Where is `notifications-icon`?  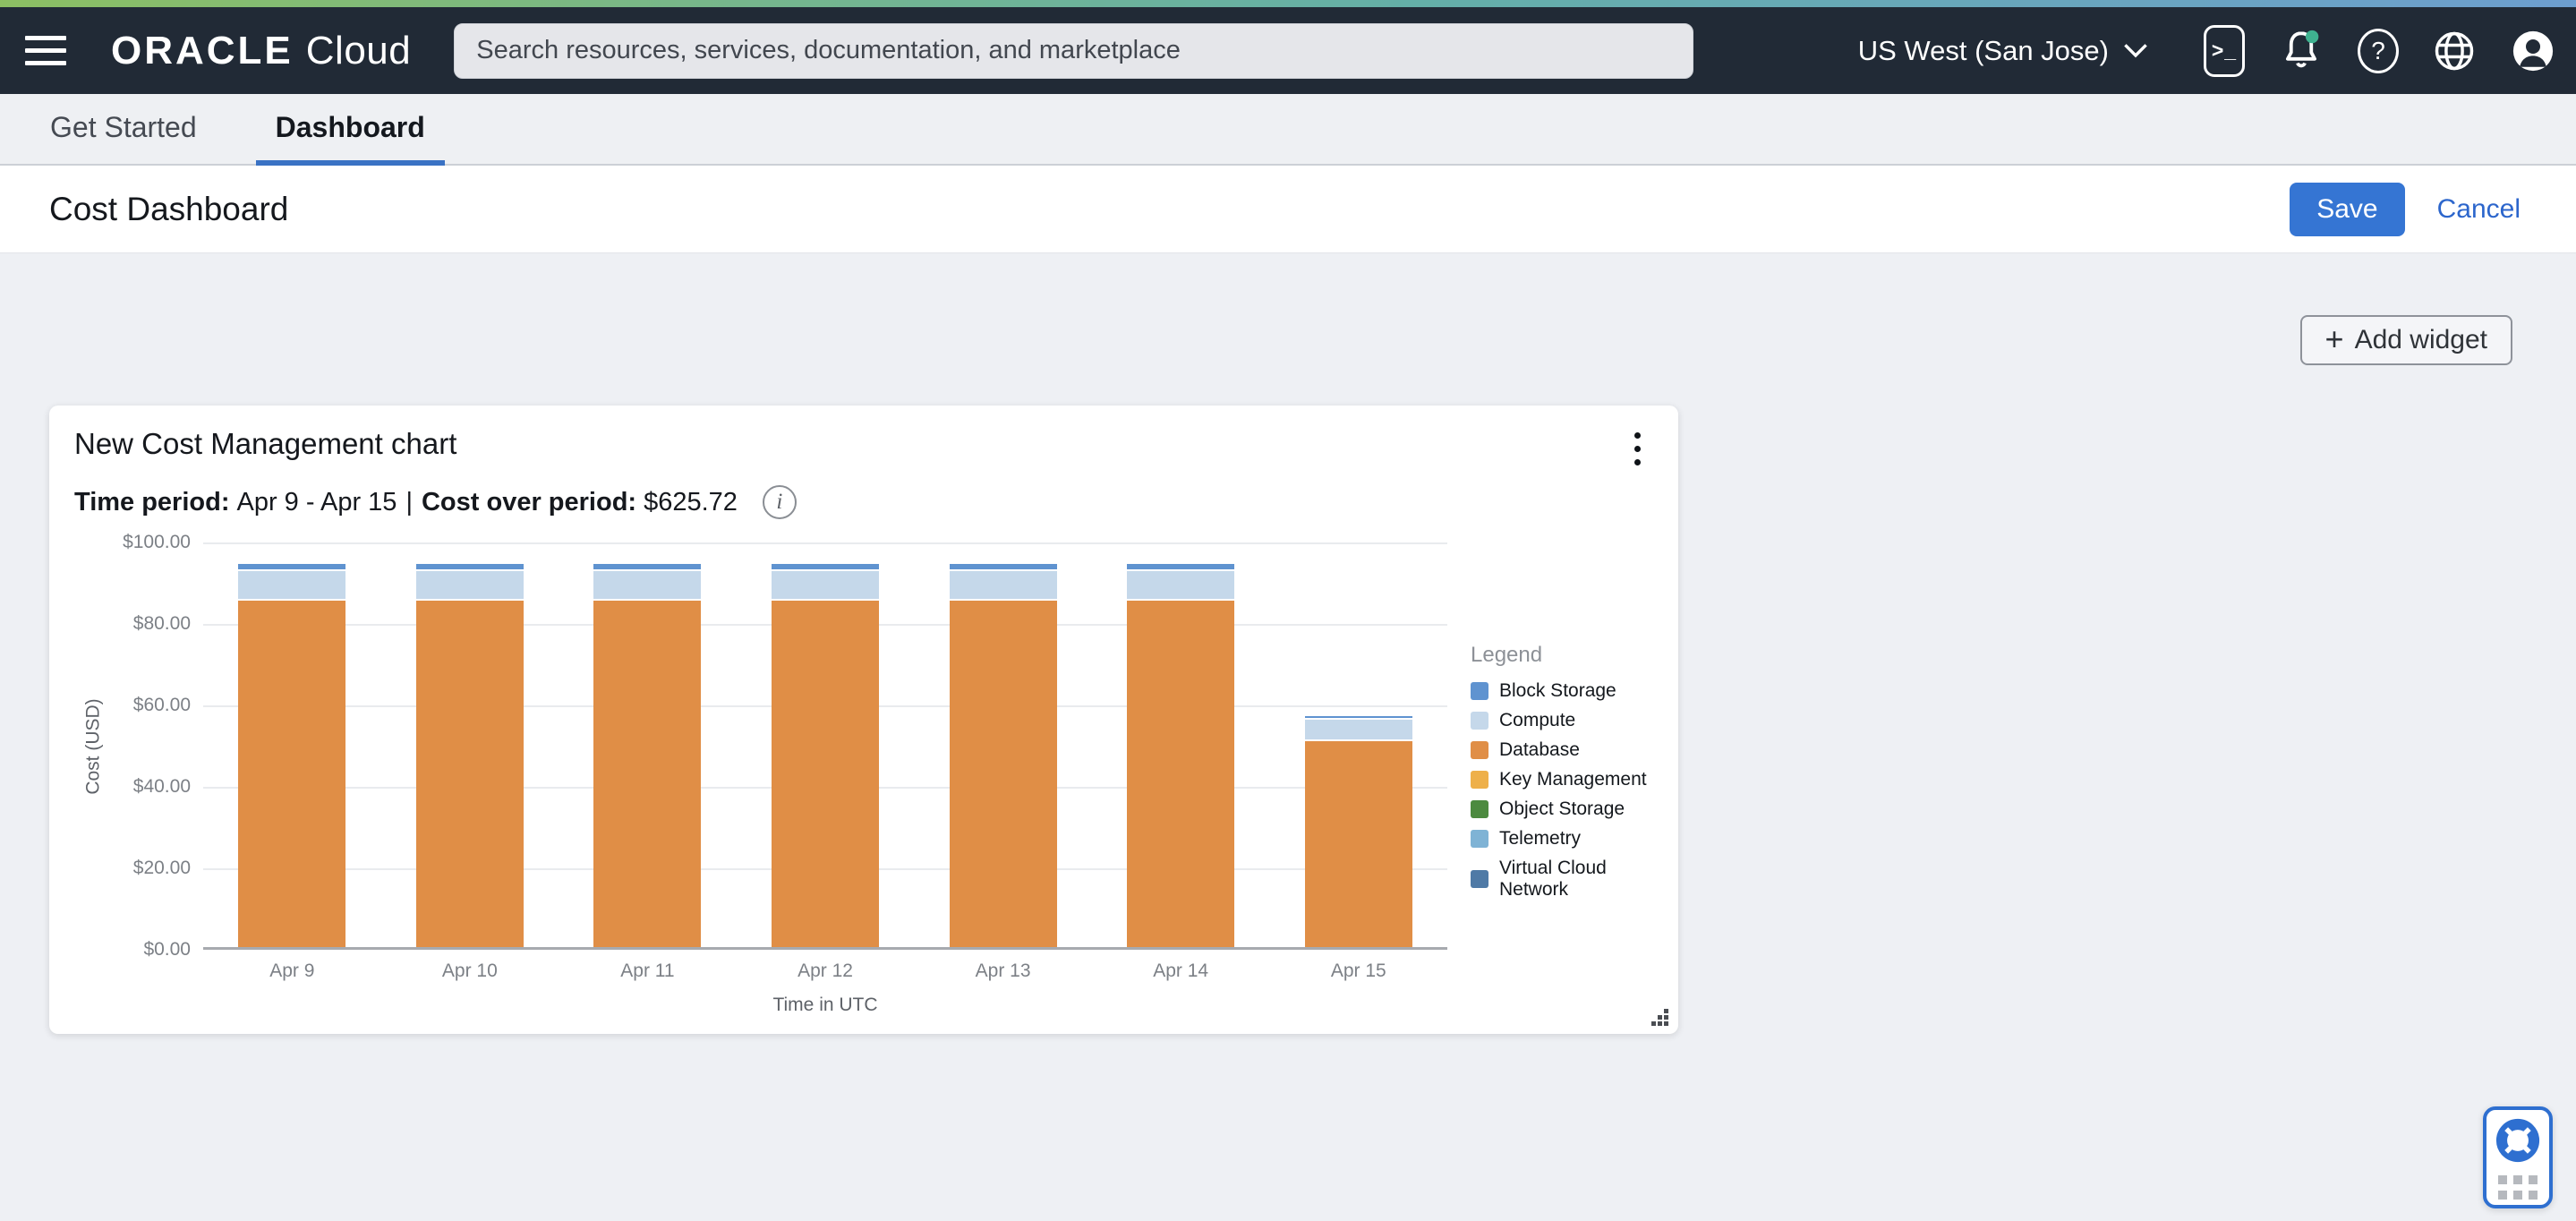 notifications-icon is located at coordinates (2301, 51).